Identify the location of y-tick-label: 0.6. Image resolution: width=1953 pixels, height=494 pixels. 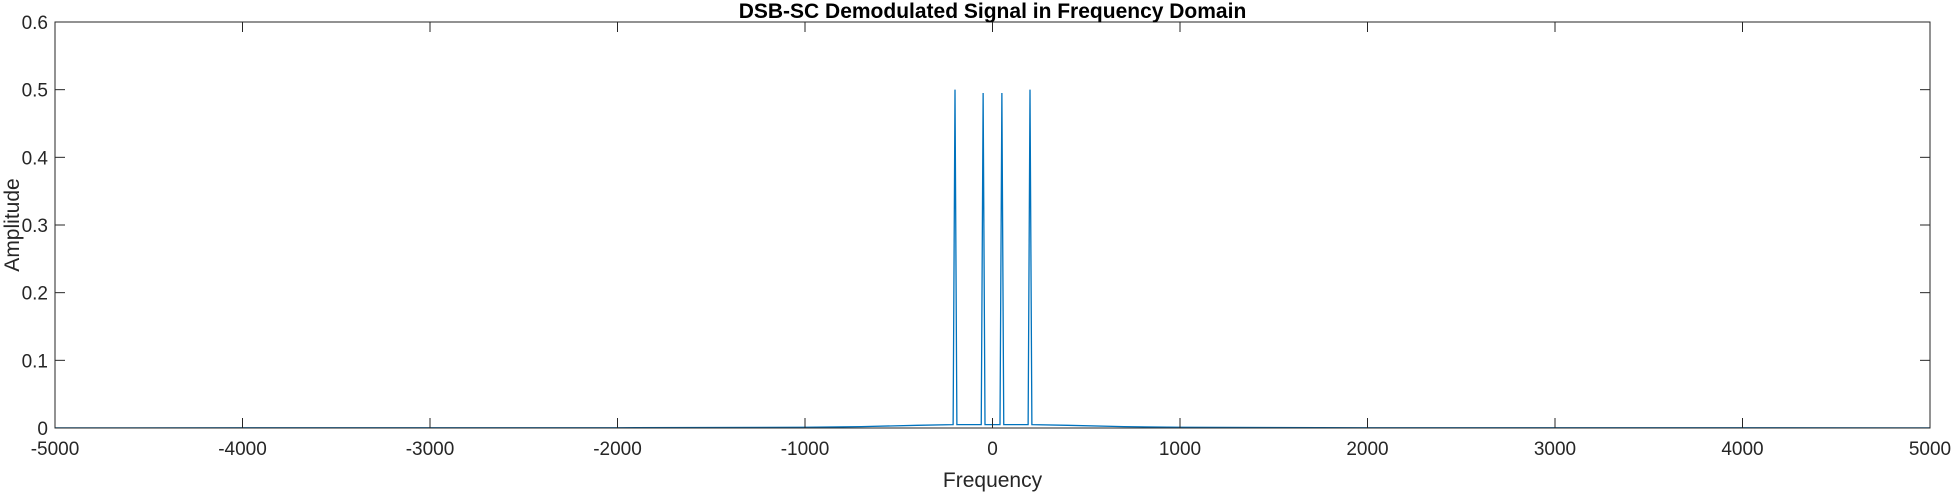
(35, 23).